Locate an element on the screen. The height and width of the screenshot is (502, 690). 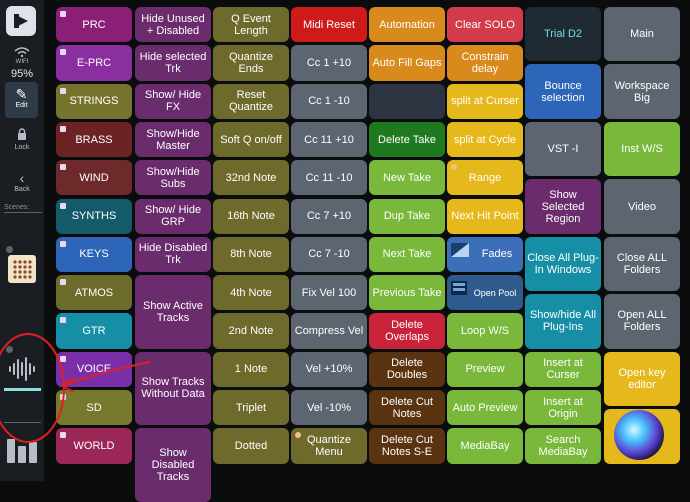
trial-d2-button: Trial D2 is located at coordinates (563, 34).